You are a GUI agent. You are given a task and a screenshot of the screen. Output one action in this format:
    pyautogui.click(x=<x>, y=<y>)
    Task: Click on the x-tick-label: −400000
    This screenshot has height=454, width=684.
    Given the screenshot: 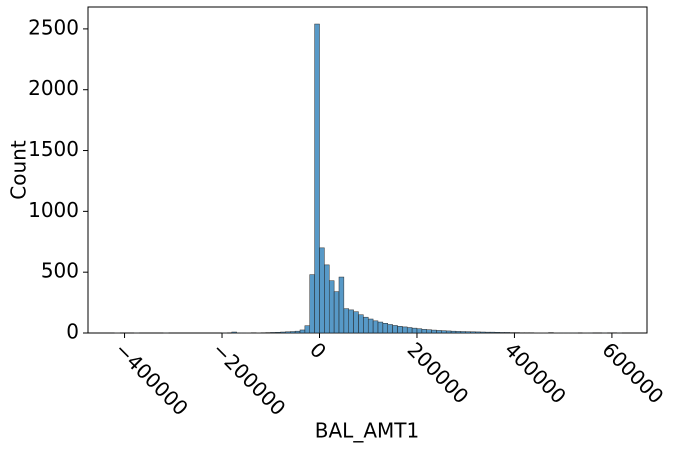 What is the action you would take?
    pyautogui.click(x=151, y=378)
    